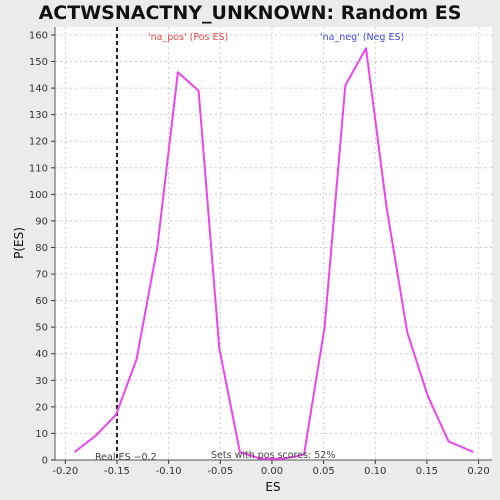 This screenshot has width=500, height=500. What do you see at coordinates (19, 243) in the screenshot?
I see `y-axis-label: P(ES)` at bounding box center [19, 243].